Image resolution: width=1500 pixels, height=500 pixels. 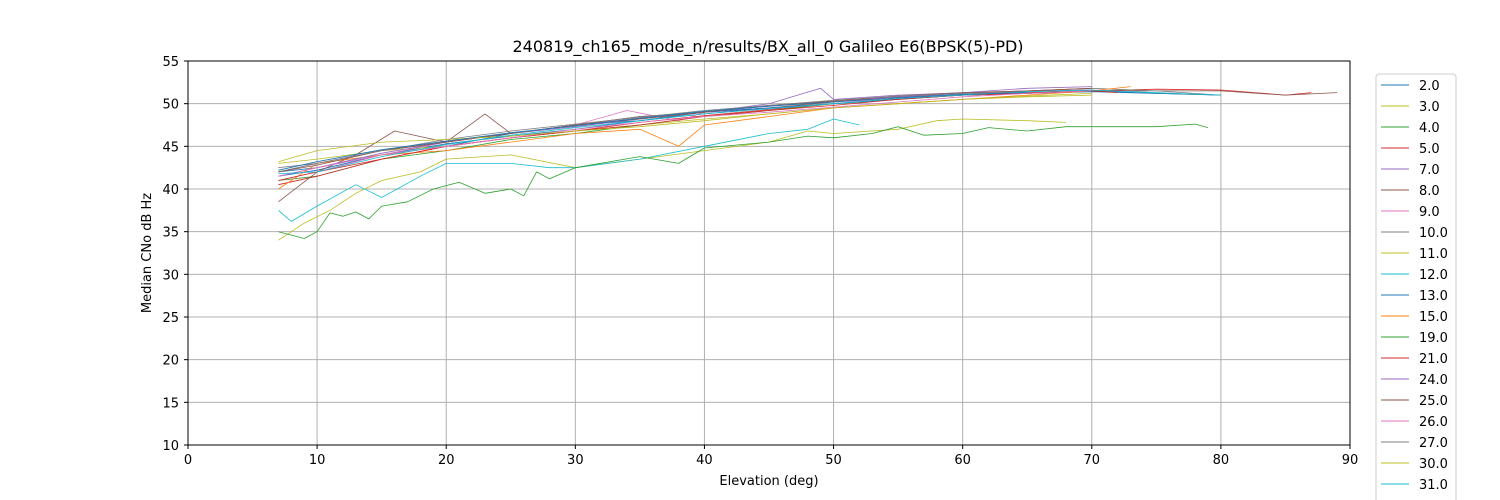 What do you see at coordinates (170, 62) in the screenshot?
I see `y-tick-label: 55` at bounding box center [170, 62].